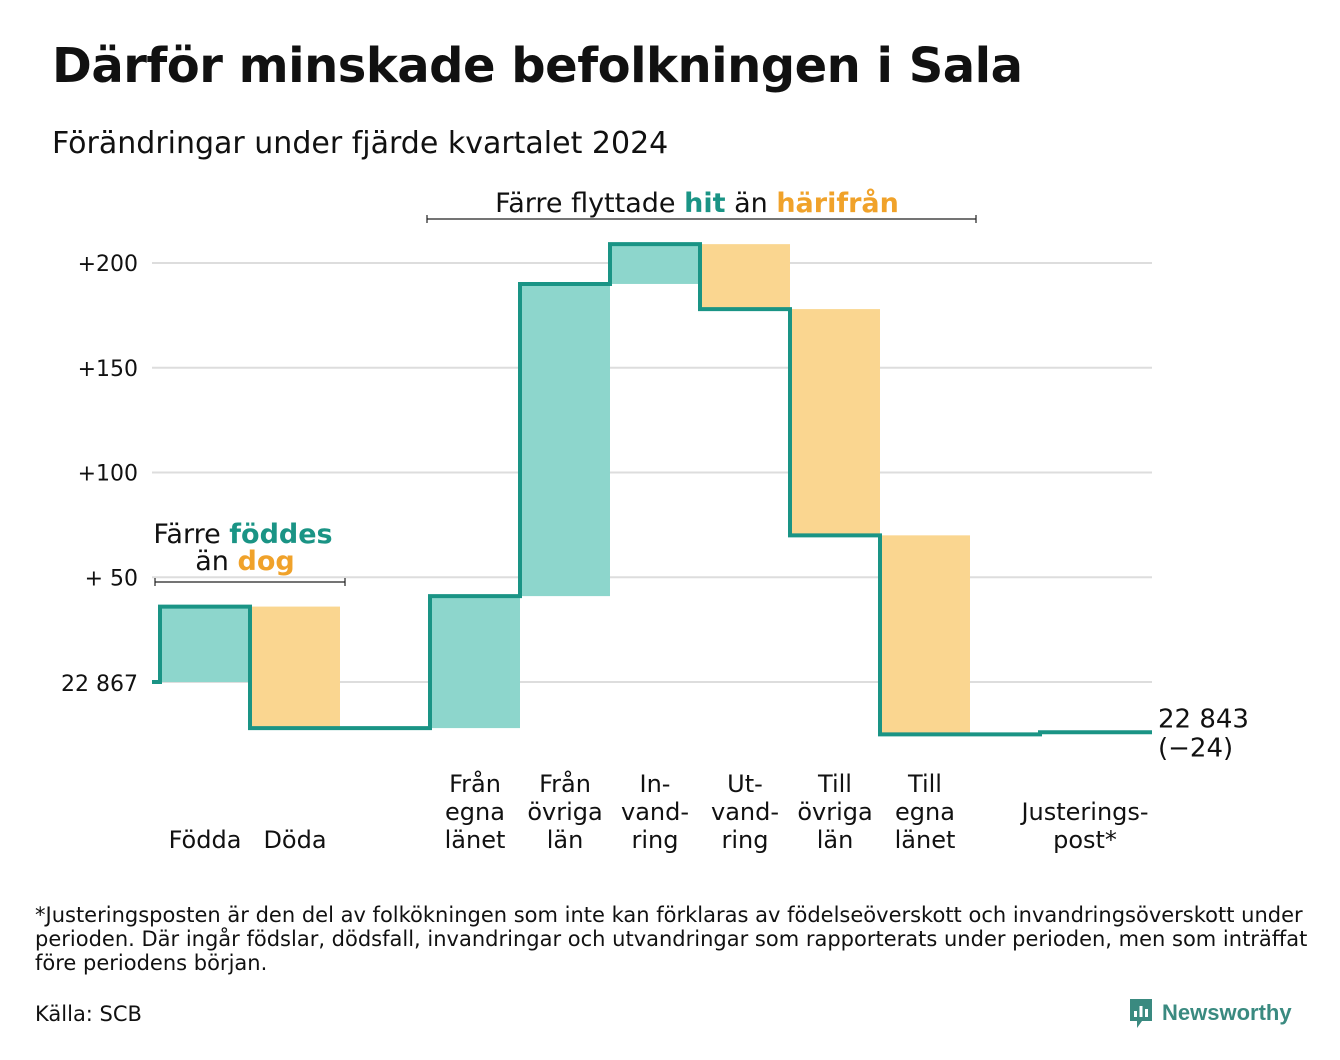  I want to click on page-title: Därför minskade befolkningen i Sala, so click(537, 66).